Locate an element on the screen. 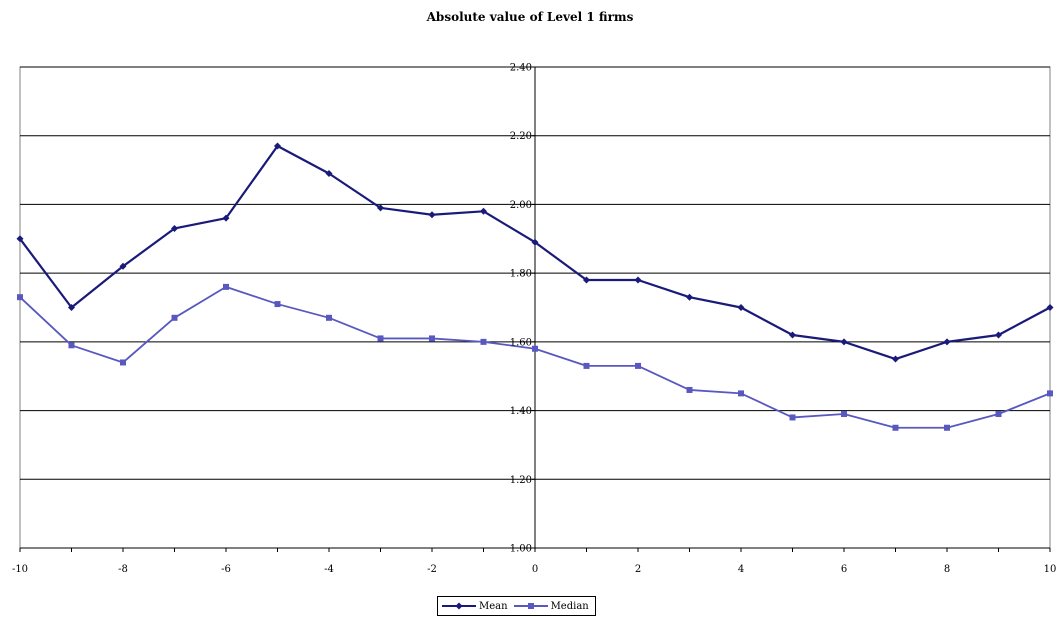  legend-item-mean: Mean is located at coordinates (475, 606).